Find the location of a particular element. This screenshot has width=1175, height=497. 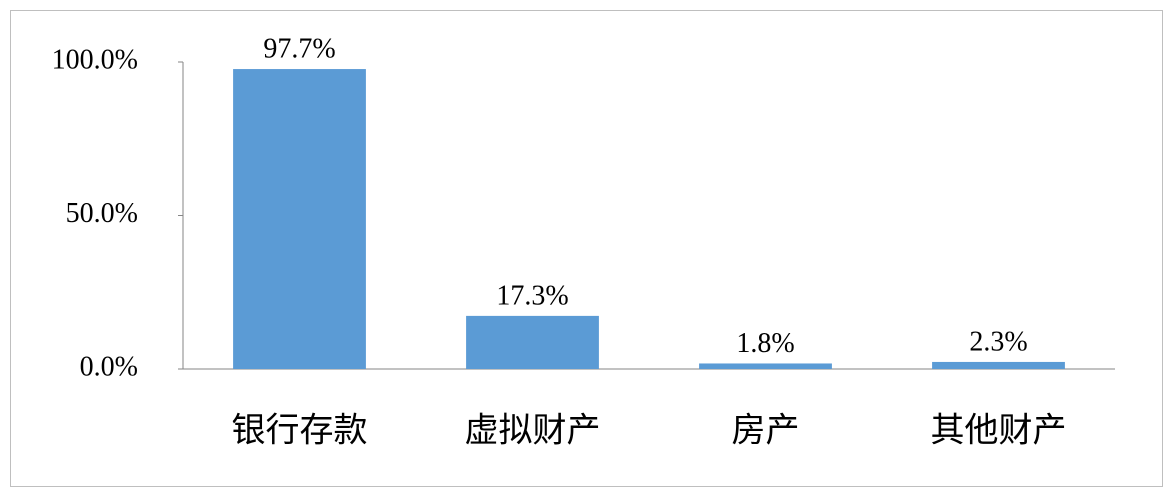

value-label: 17.3% is located at coordinates (532, 295).